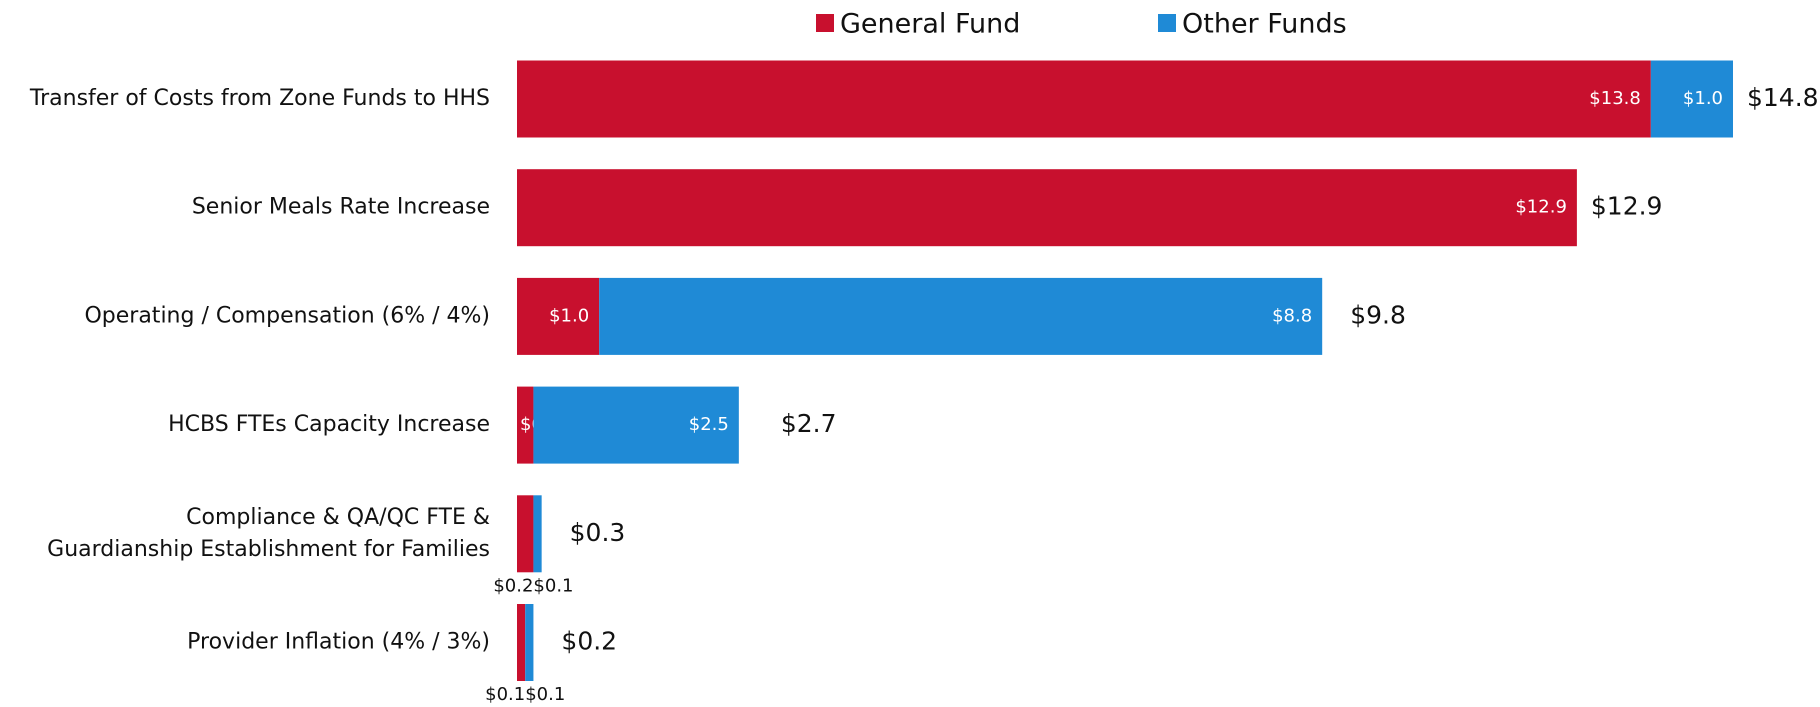  Describe the element at coordinates (598, 532) in the screenshot. I see `total-label: $0.3` at that location.